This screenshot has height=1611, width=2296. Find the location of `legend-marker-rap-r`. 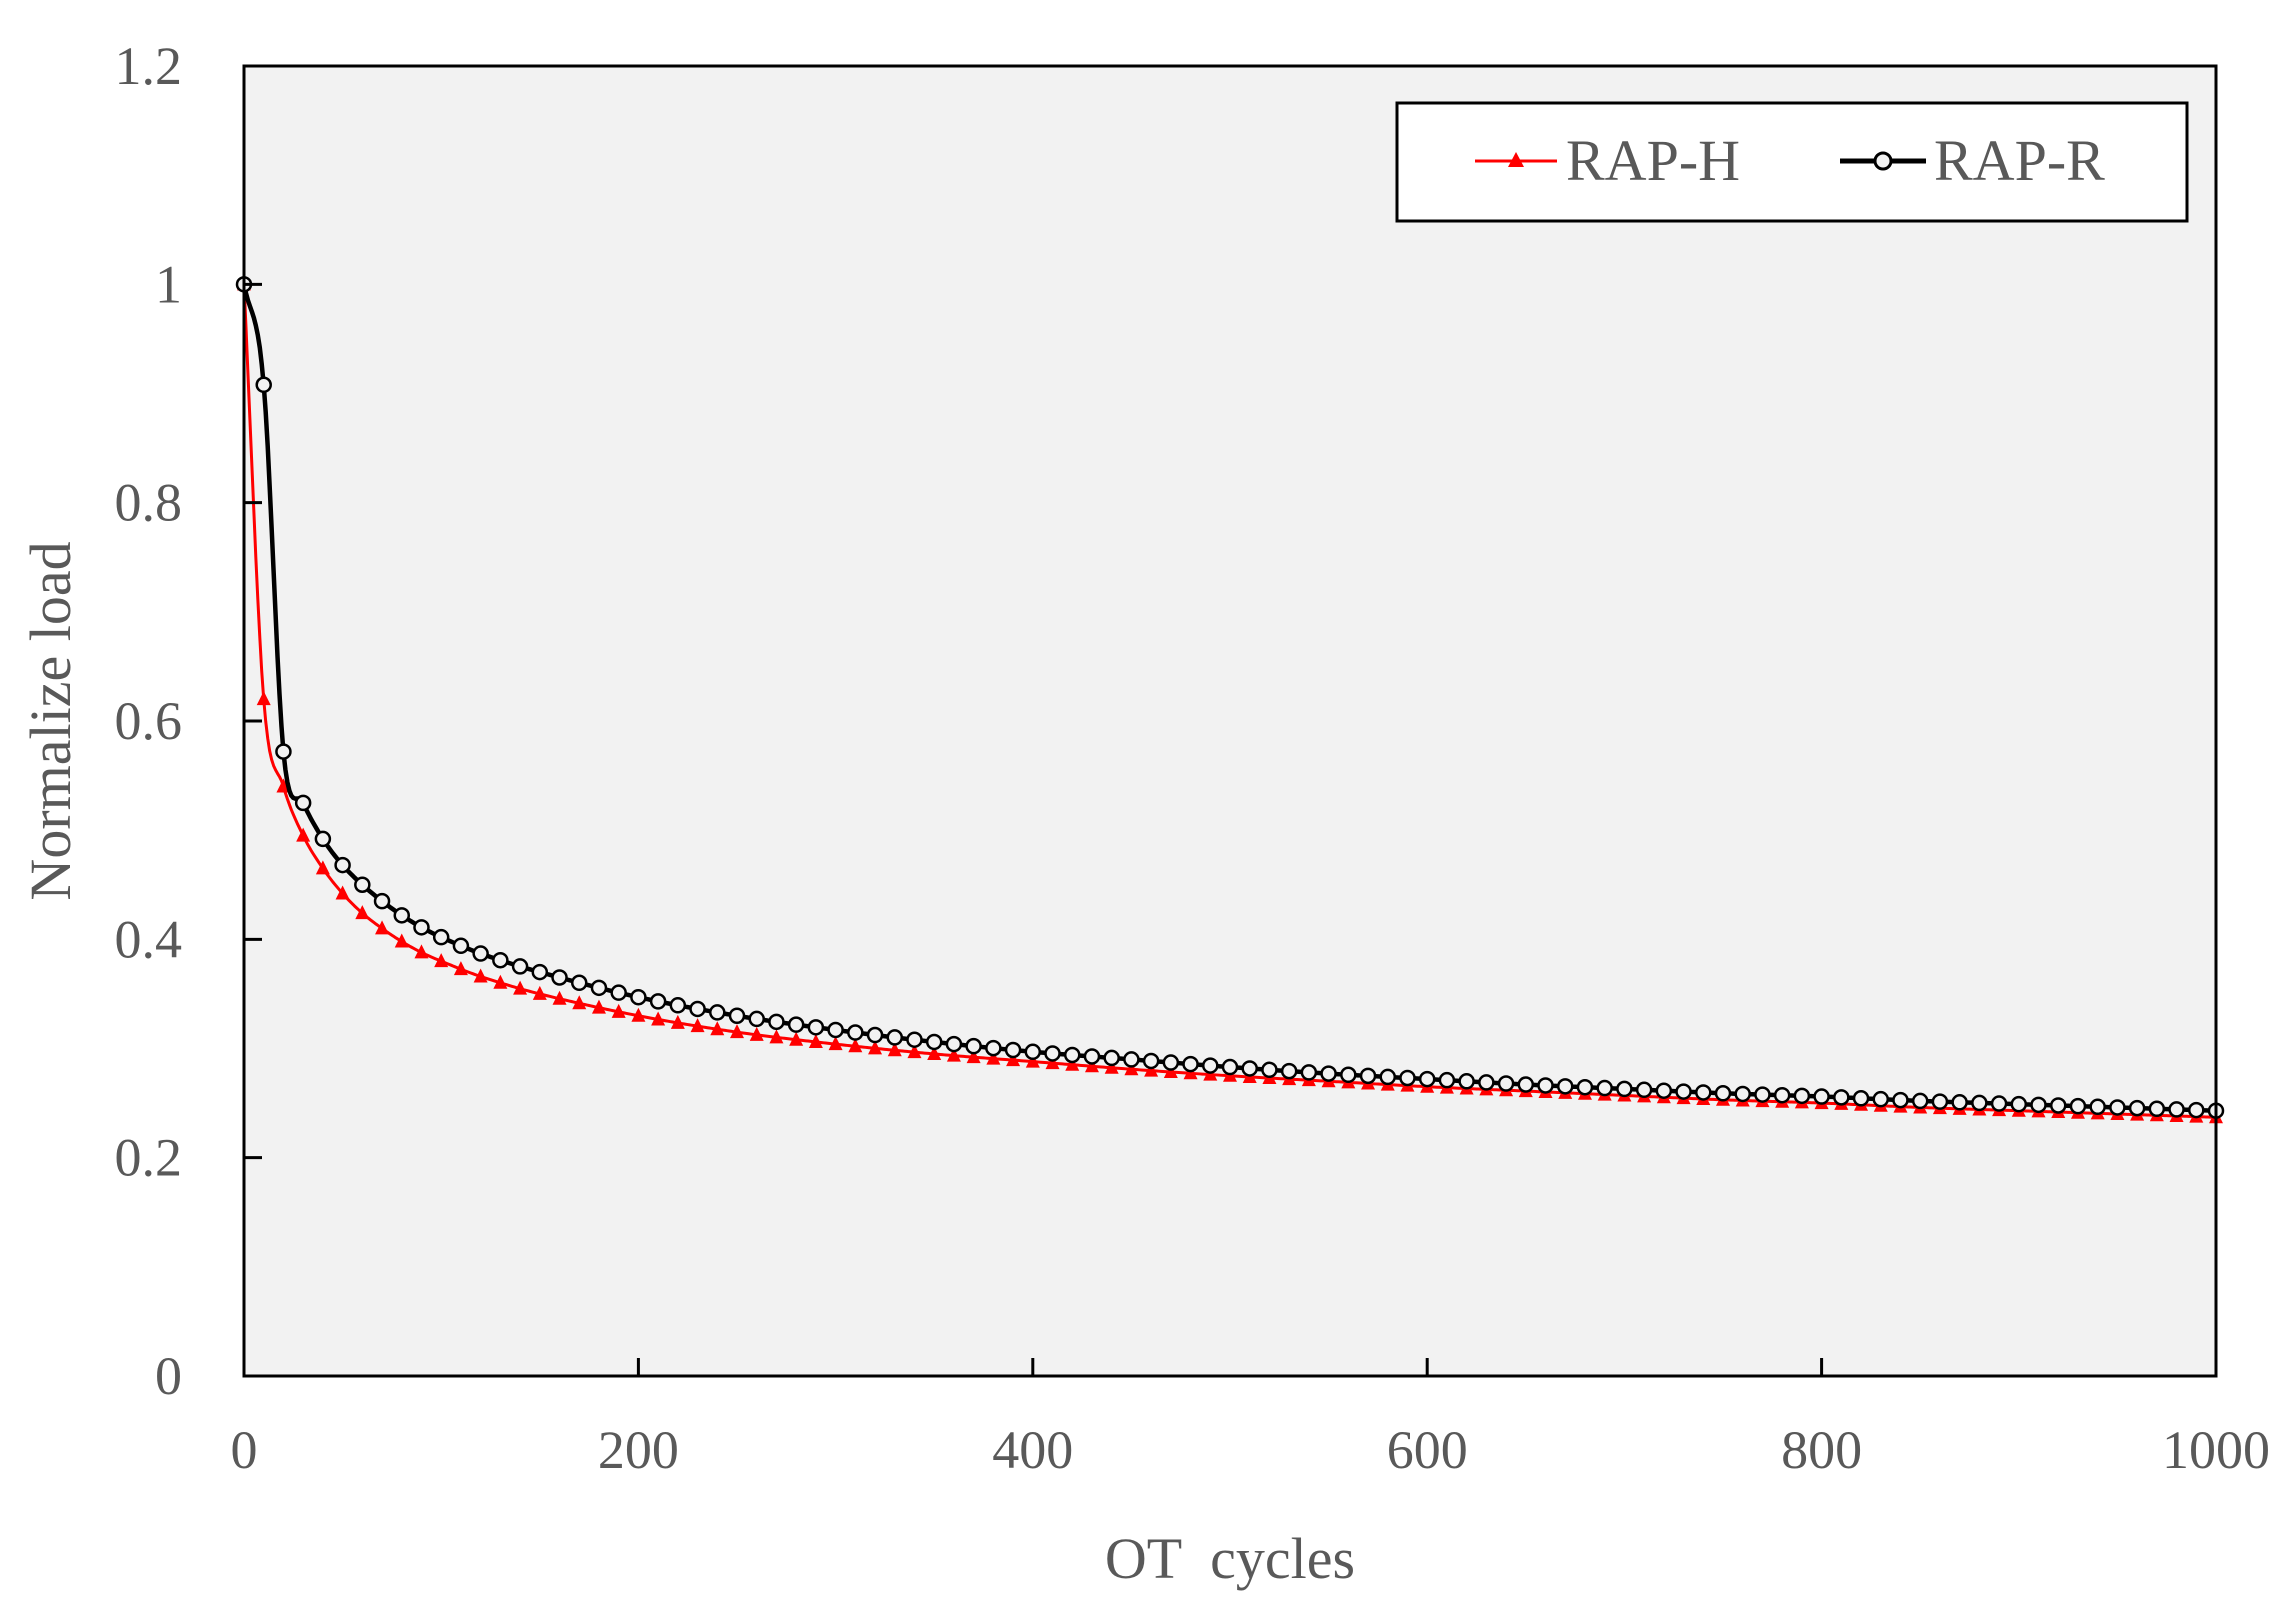

legend-marker-rap-r is located at coordinates (1883, 161).